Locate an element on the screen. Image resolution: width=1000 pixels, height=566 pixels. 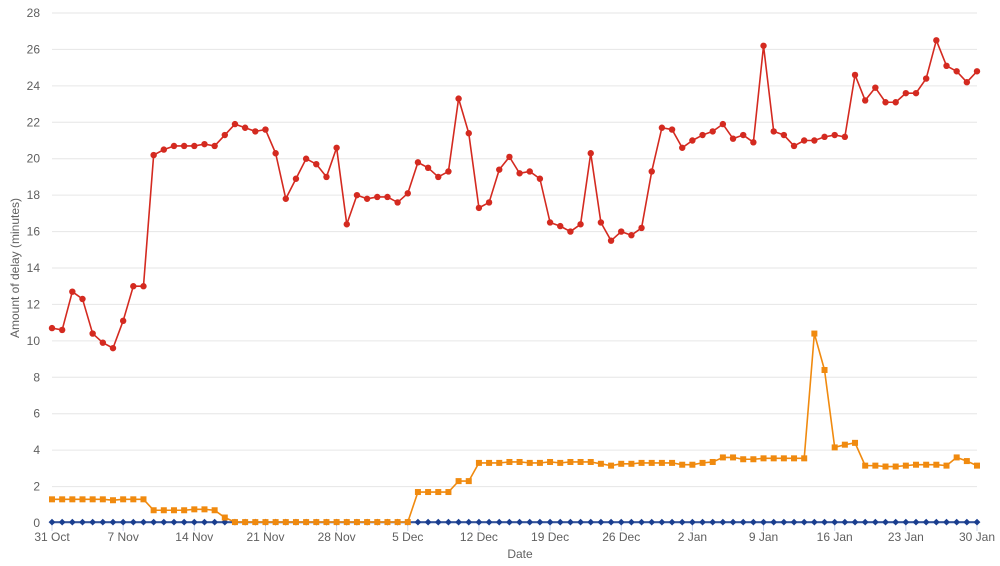
y-tick-label: 4 is located at coordinates (36, 450).